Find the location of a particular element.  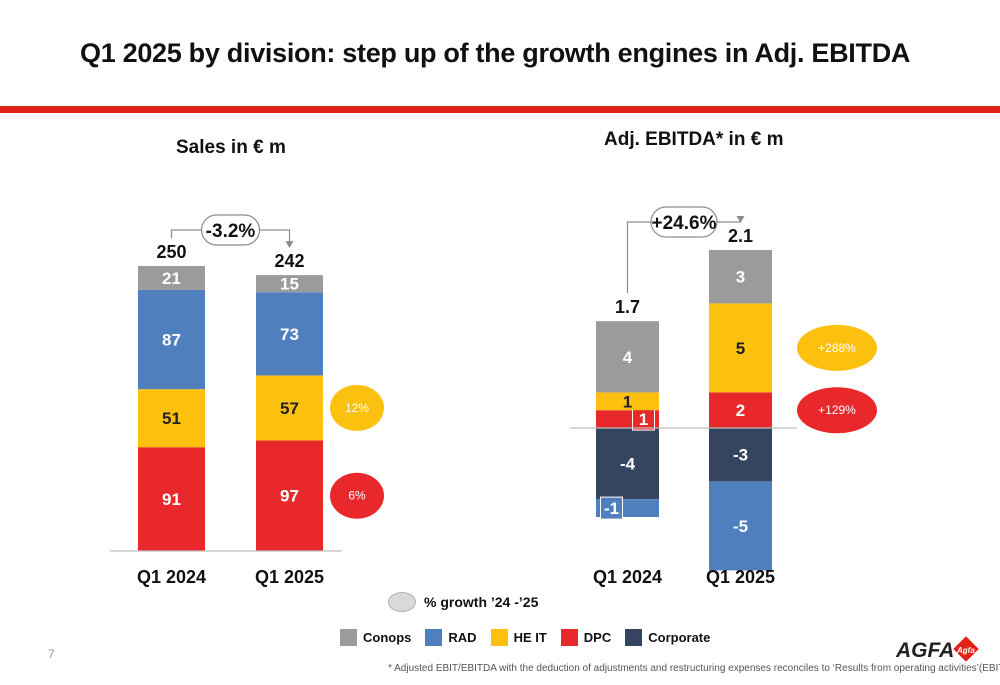

svg-text: Agfa is located at coordinates (965, 650).